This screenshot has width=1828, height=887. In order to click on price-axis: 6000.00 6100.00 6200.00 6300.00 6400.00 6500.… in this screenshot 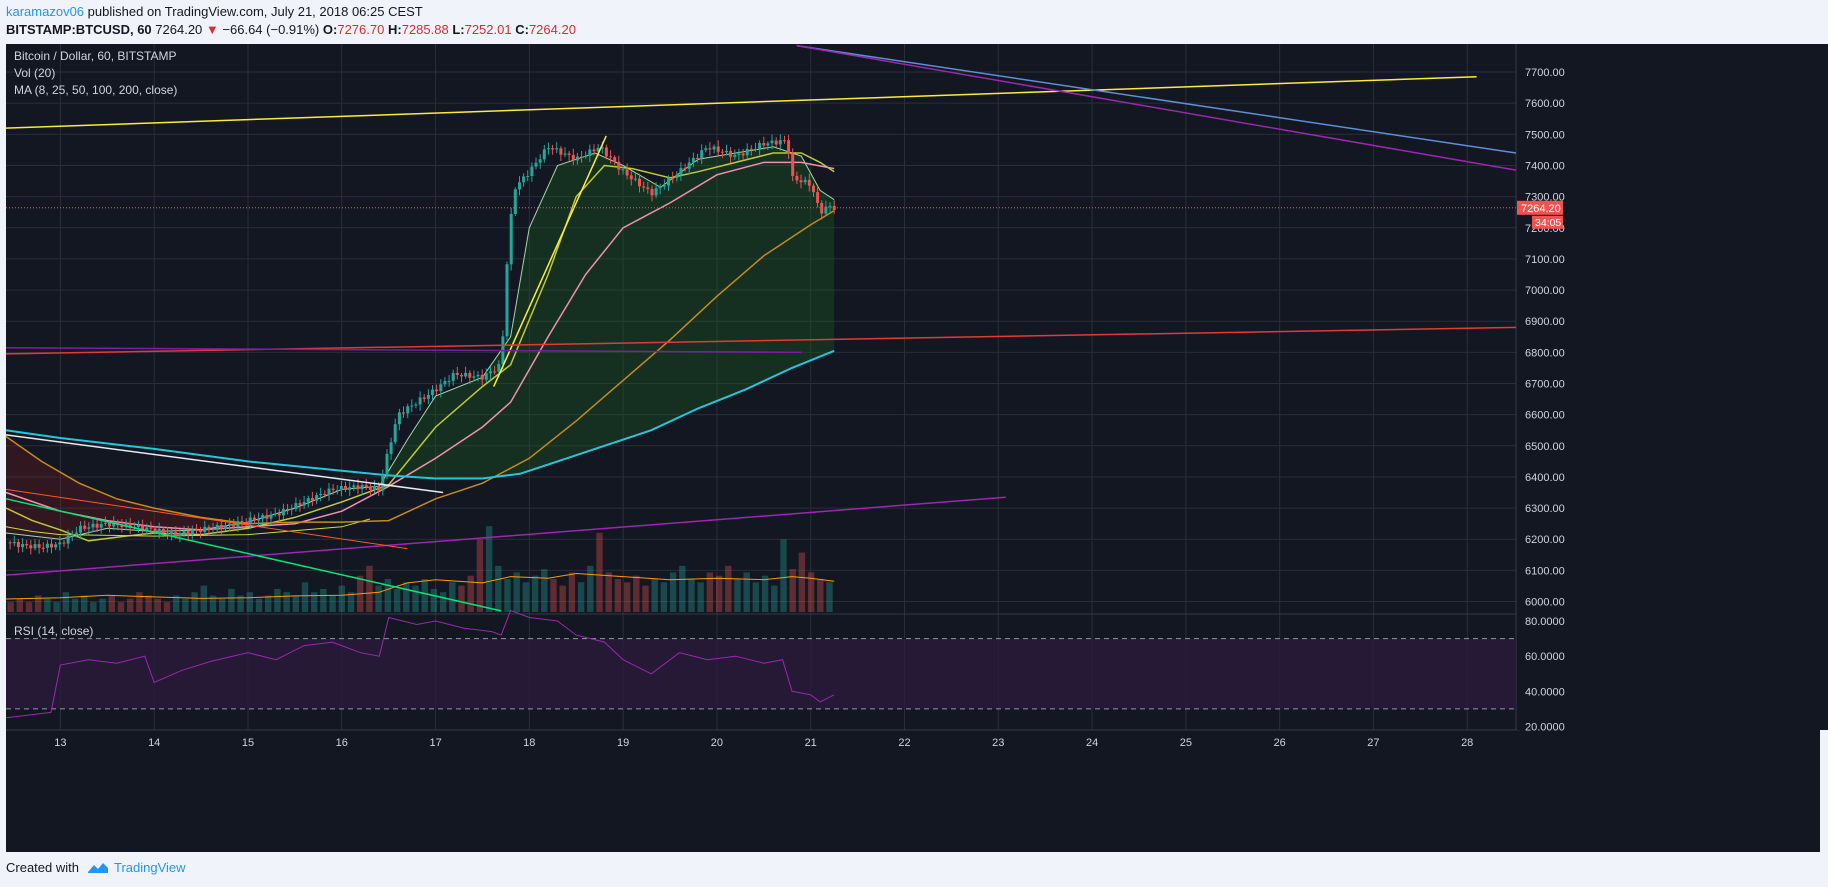, I will do `click(1672, 389)`.